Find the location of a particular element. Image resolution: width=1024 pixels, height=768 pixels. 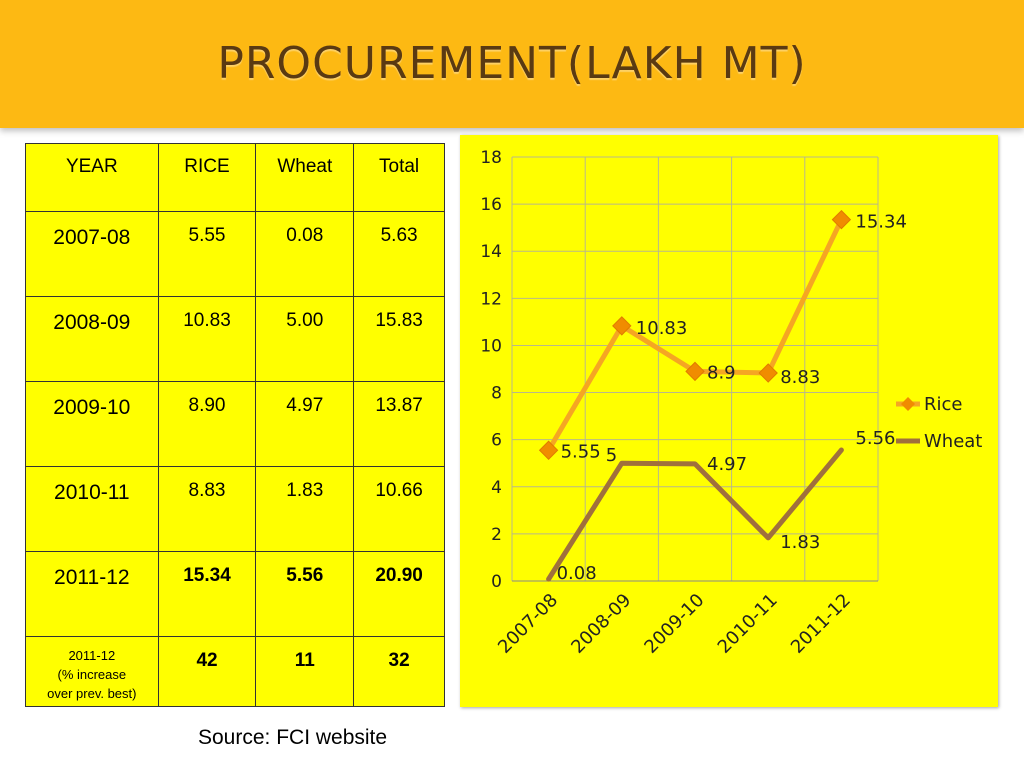

cell-year: 2008-09 is located at coordinates (92, 339).